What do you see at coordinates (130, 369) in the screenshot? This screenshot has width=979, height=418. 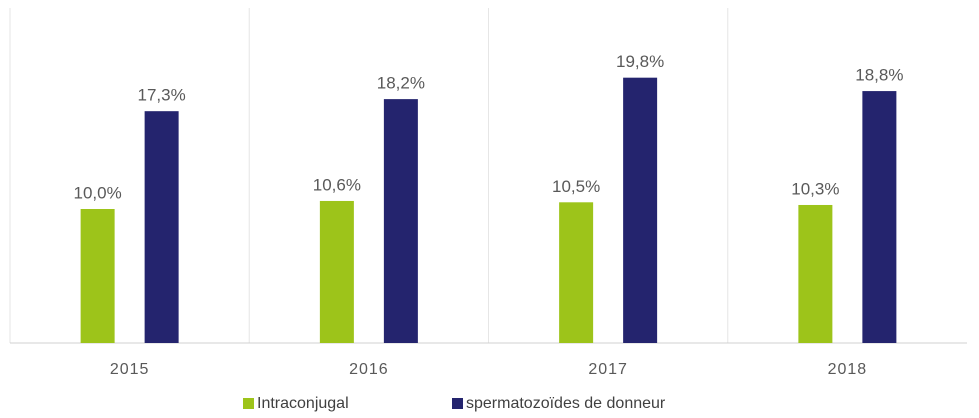 I see `x-tick-label: 2015` at bounding box center [130, 369].